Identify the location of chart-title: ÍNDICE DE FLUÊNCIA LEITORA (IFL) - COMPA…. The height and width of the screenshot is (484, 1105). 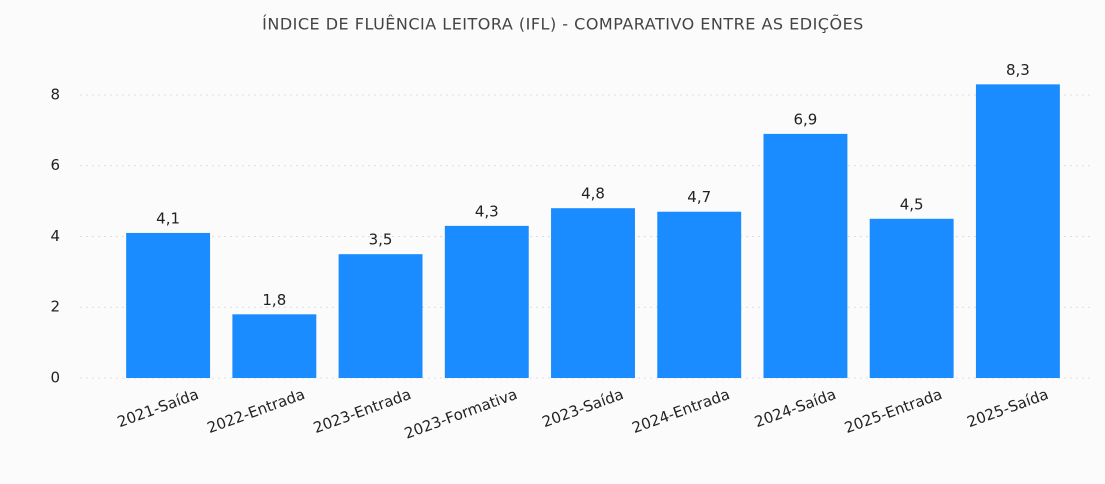
(563, 24).